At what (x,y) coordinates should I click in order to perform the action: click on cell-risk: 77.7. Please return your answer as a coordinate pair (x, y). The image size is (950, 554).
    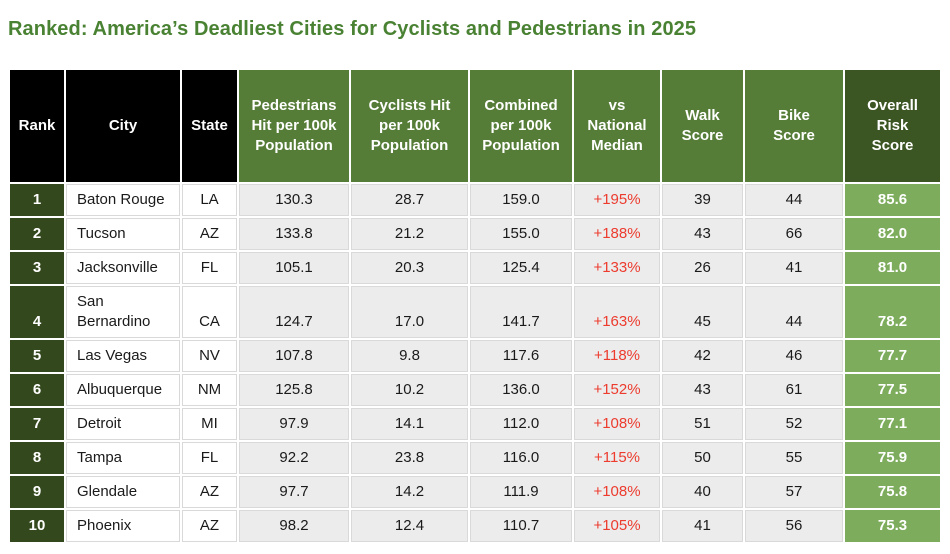
    Looking at the image, I should click on (892, 356).